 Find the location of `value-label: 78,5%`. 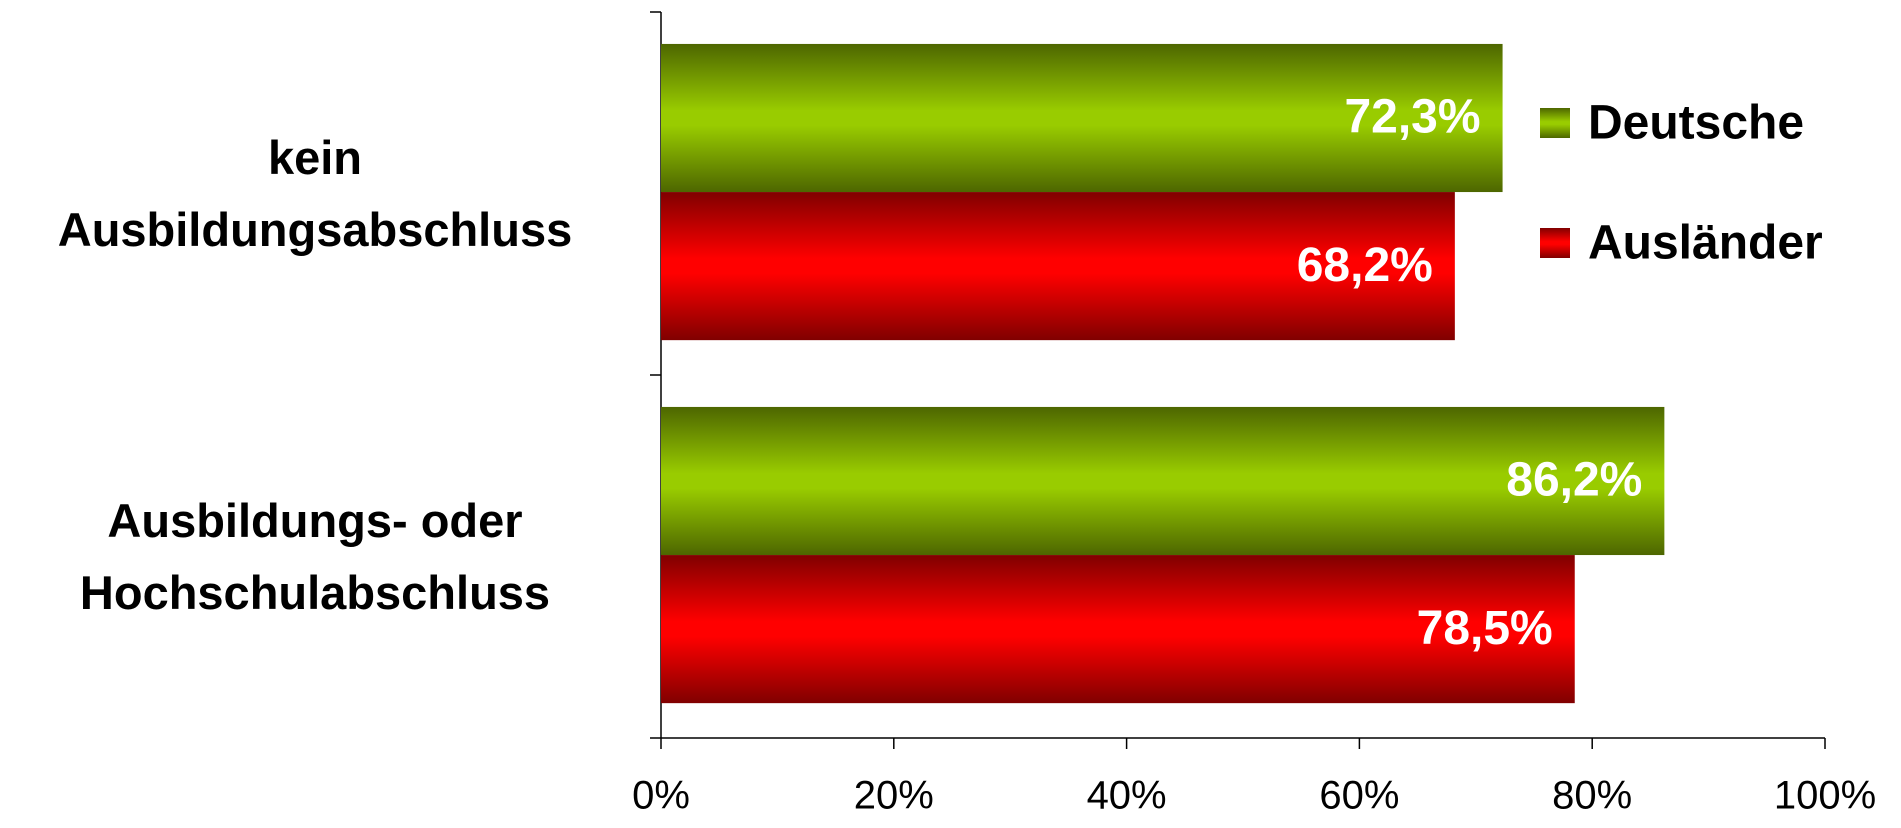

value-label: 78,5% is located at coordinates (1485, 628).